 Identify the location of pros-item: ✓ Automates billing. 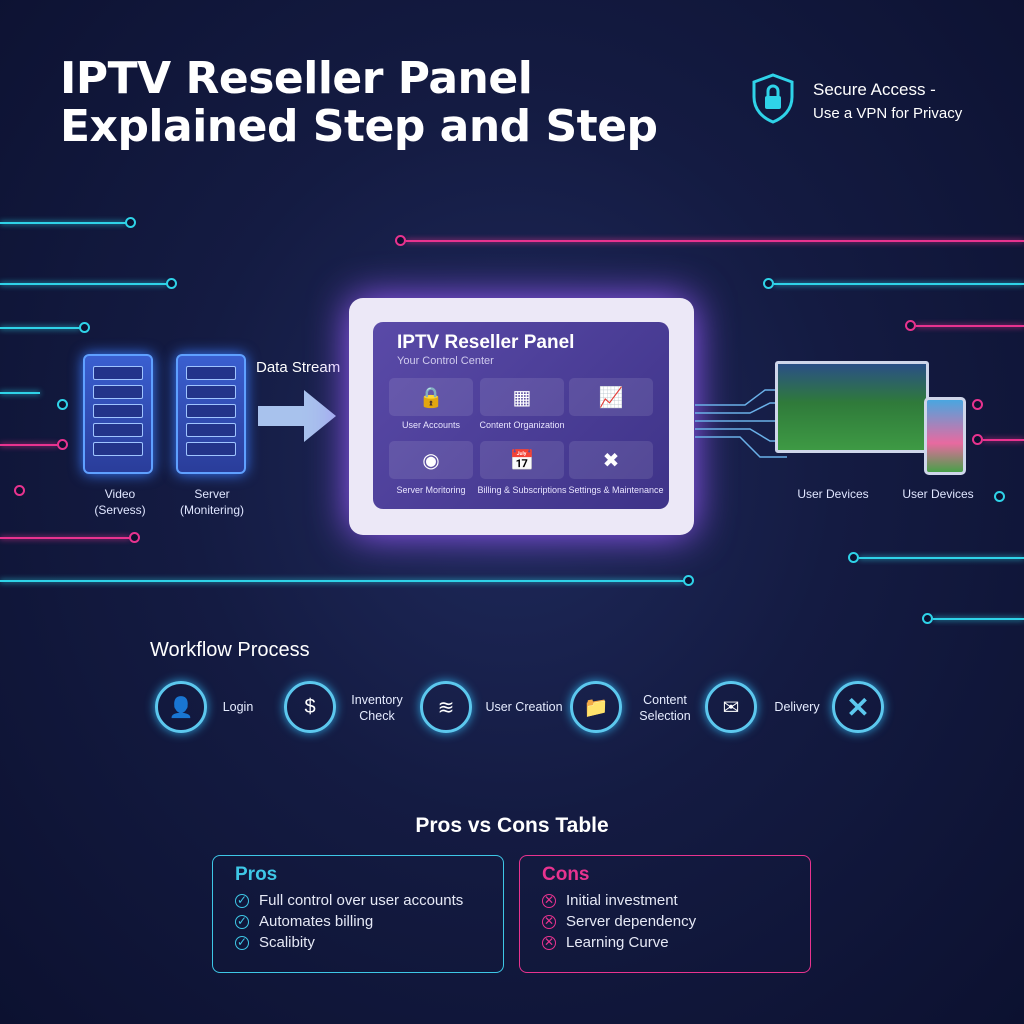
(304, 921).